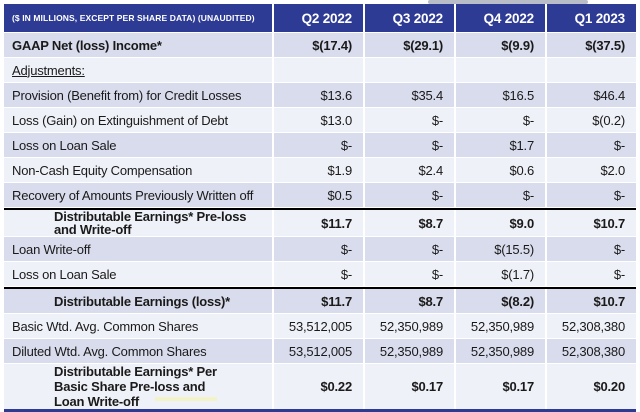  What do you see at coordinates (138, 249) in the screenshot?
I see `row-label: Loan Write-off` at bounding box center [138, 249].